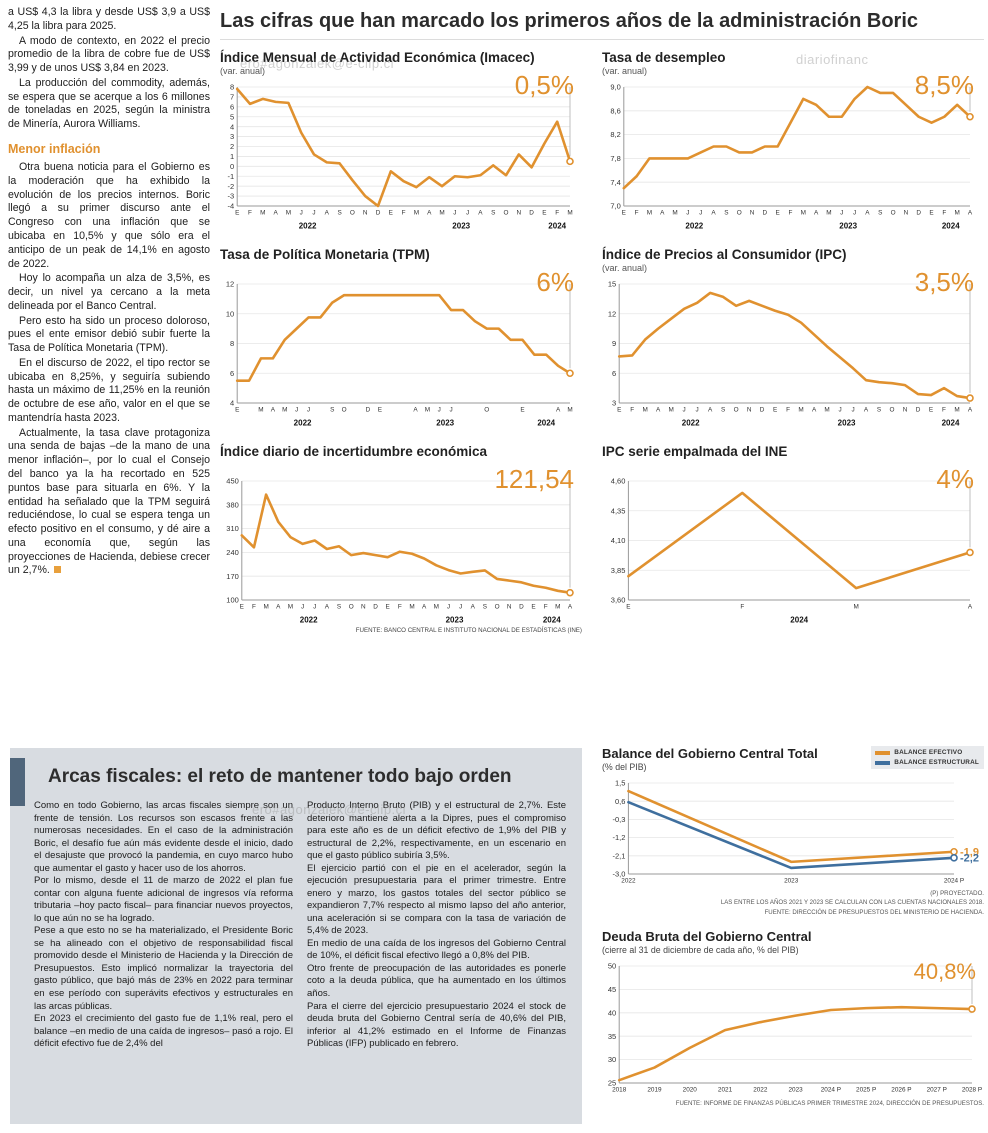 Image resolution: width=988 pixels, height=1133 pixels. I want to click on legend-item: BALANCE EFECTIVO, so click(927, 752).